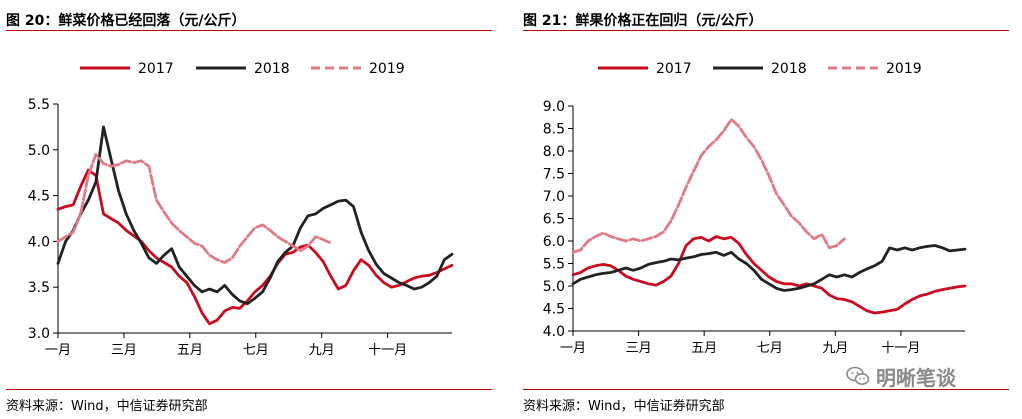 This screenshot has width=1022, height=419. Describe the element at coordinates (916, 378) in the screenshot. I see `watermark-text: 明晰笔谈` at that location.